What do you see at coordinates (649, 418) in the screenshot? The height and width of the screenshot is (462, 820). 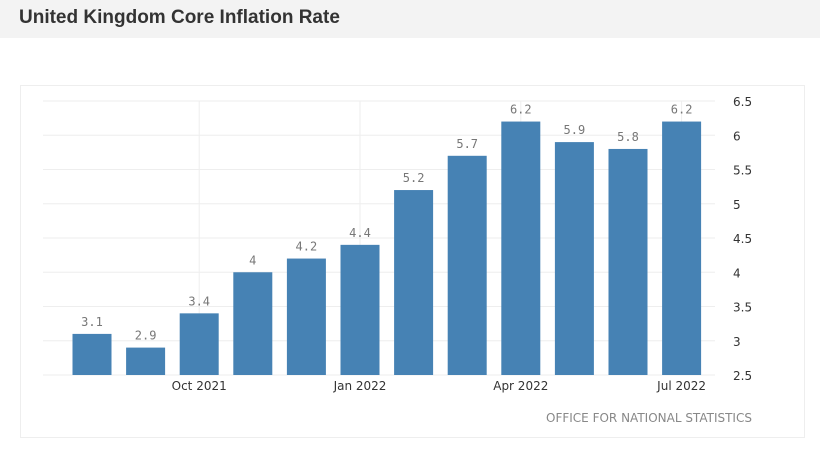 I see `source-label: OFFICE FOR NATIONAL STATISTICS` at bounding box center [649, 418].